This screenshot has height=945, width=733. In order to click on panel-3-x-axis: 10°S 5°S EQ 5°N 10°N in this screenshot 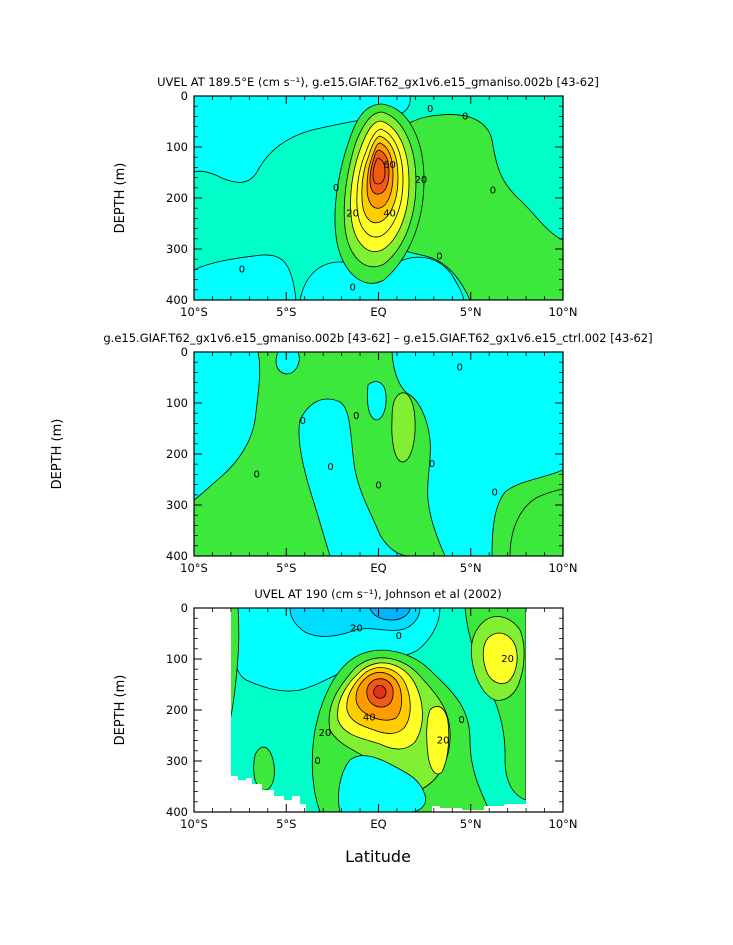, I will do `click(379, 719)`.